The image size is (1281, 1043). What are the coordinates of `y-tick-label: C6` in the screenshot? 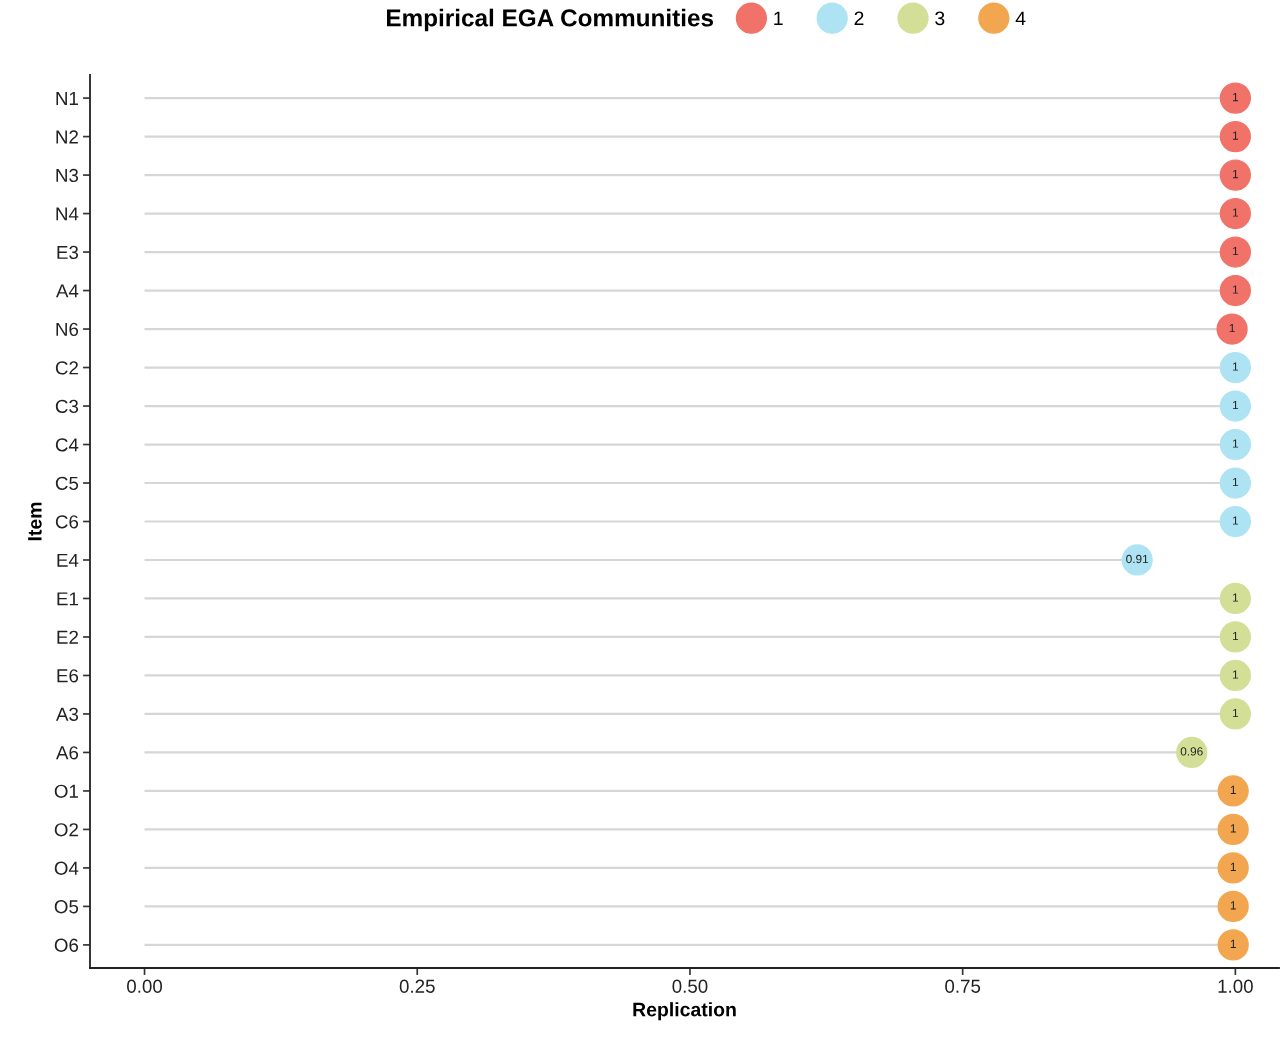 It's located at (67, 522).